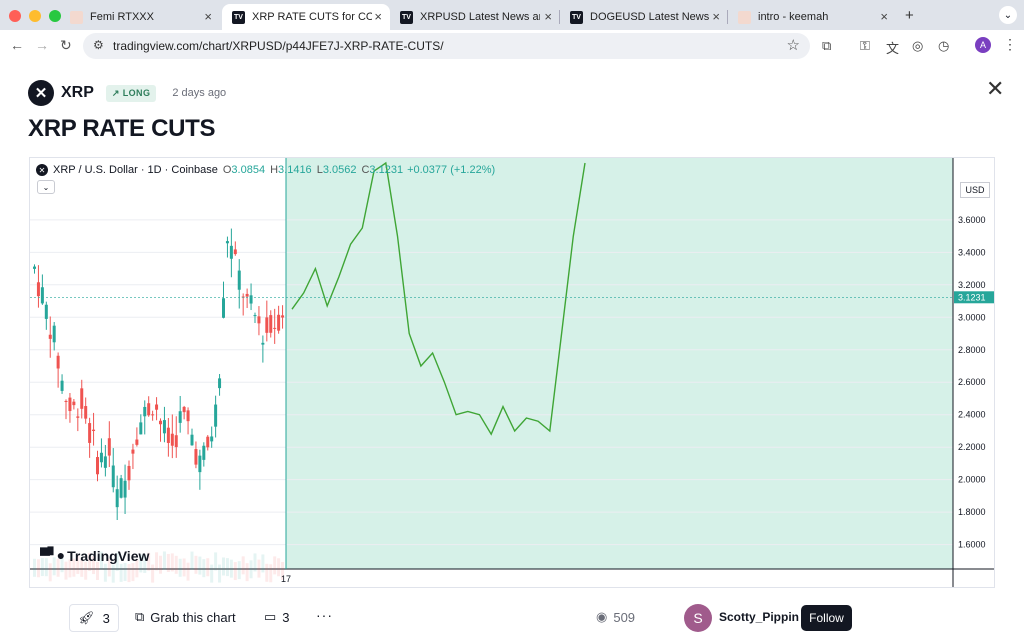  Describe the element at coordinates (386, 170) in the screenshot. I see `legend-close: 3.1231` at that location.